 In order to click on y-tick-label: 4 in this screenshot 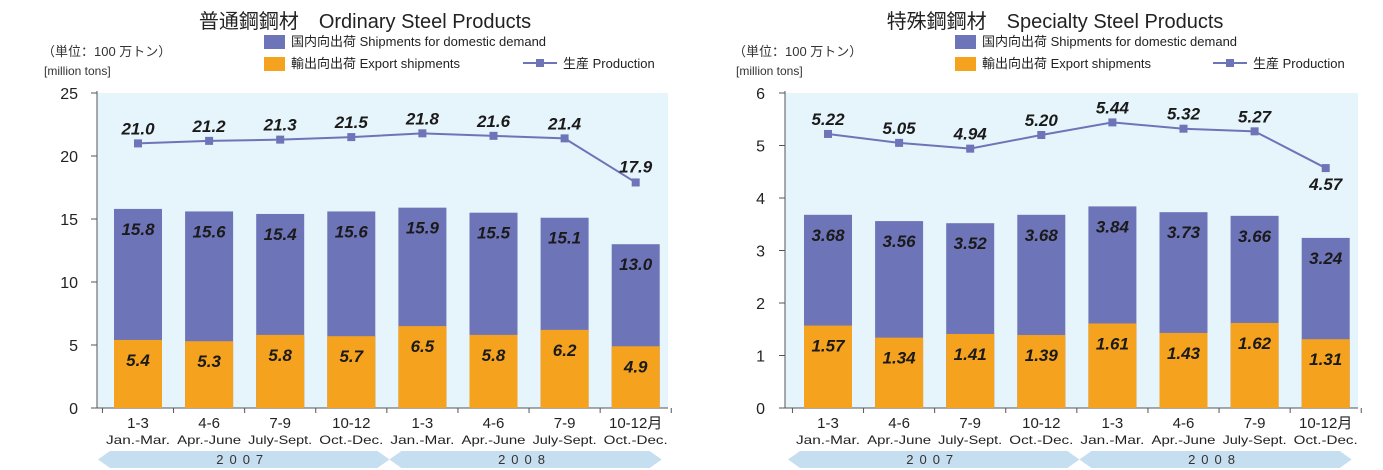, I will do `click(760, 199)`.